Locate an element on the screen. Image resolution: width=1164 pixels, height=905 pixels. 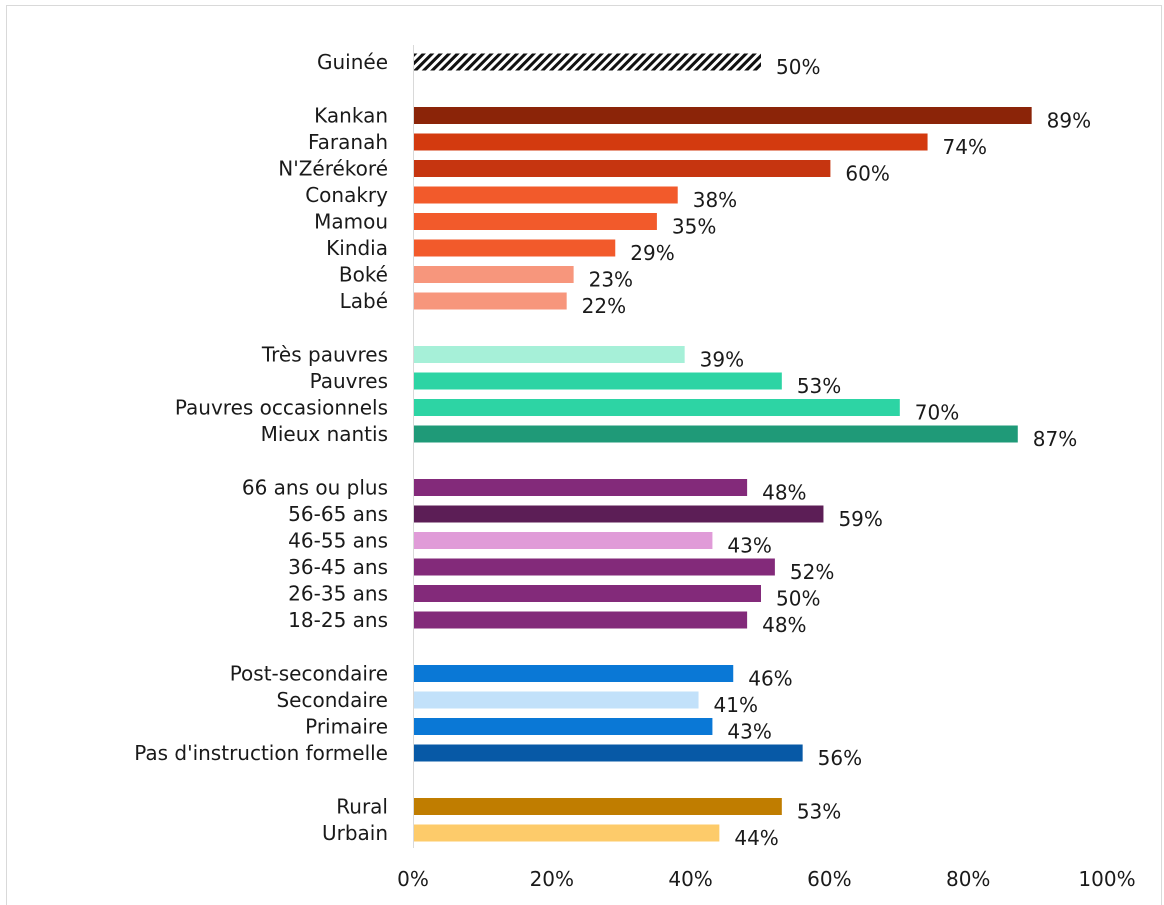
bar-66-ans-ou-plus is located at coordinates (581, 487).